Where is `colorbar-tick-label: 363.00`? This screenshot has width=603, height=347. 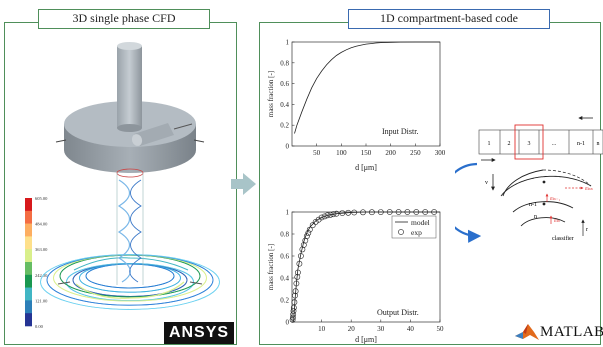 colorbar-tick-label: 363.00 is located at coordinates (41, 249).